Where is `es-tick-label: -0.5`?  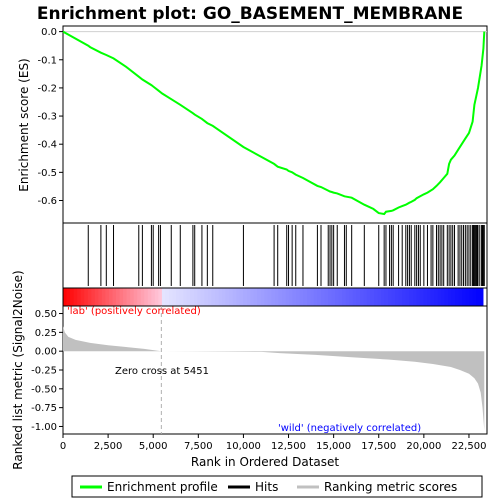
es-tick-label: -0.5 is located at coordinates (47, 173).